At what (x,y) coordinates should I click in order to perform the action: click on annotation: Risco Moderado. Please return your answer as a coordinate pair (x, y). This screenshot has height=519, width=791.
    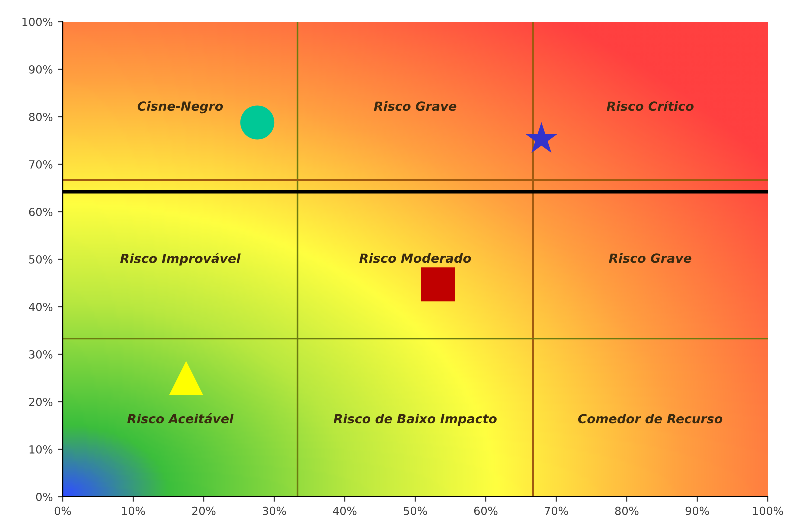
    Looking at the image, I should click on (416, 258).